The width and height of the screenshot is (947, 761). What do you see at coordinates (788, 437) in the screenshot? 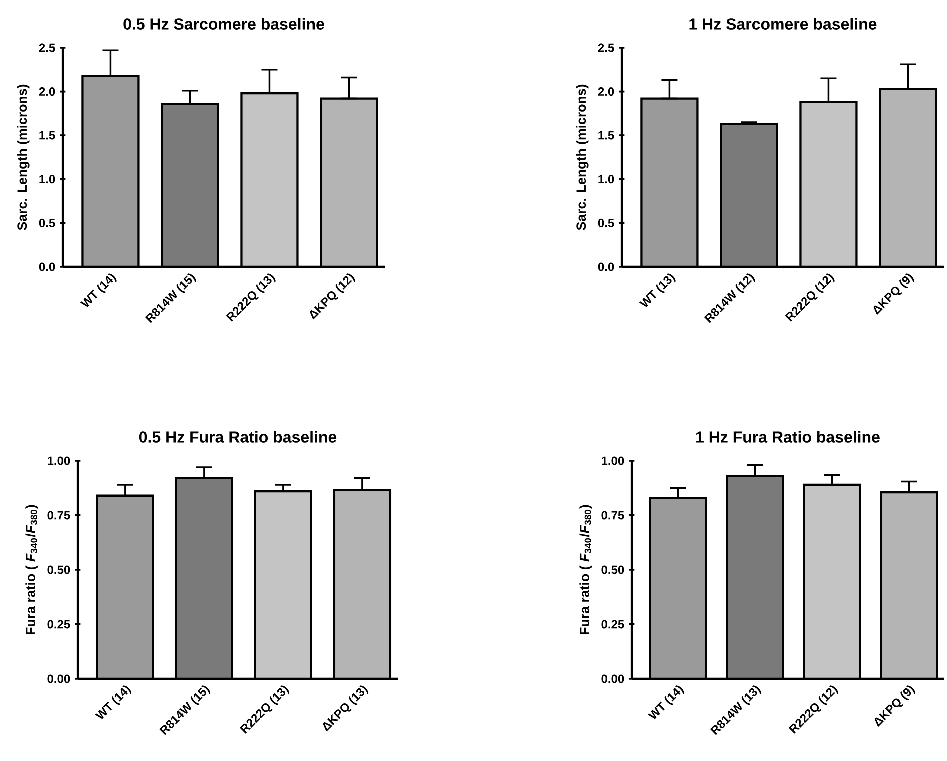
I see `chart-title: 1 Hz Fura Ratio baseline` at bounding box center [788, 437].